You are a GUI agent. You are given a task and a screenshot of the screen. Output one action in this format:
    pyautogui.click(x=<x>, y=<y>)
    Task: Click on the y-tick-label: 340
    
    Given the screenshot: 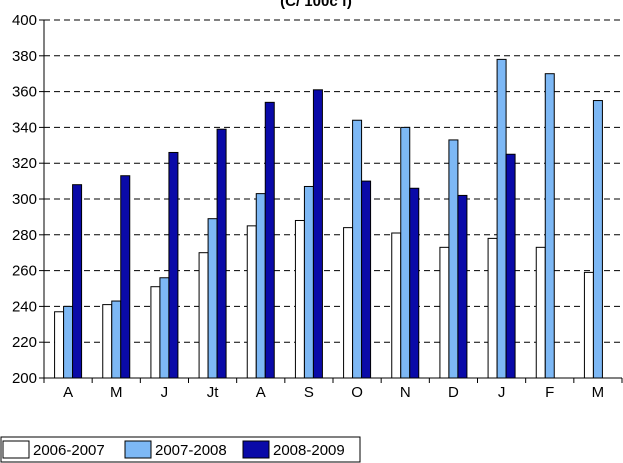 What is the action you would take?
    pyautogui.click(x=24, y=127)
    